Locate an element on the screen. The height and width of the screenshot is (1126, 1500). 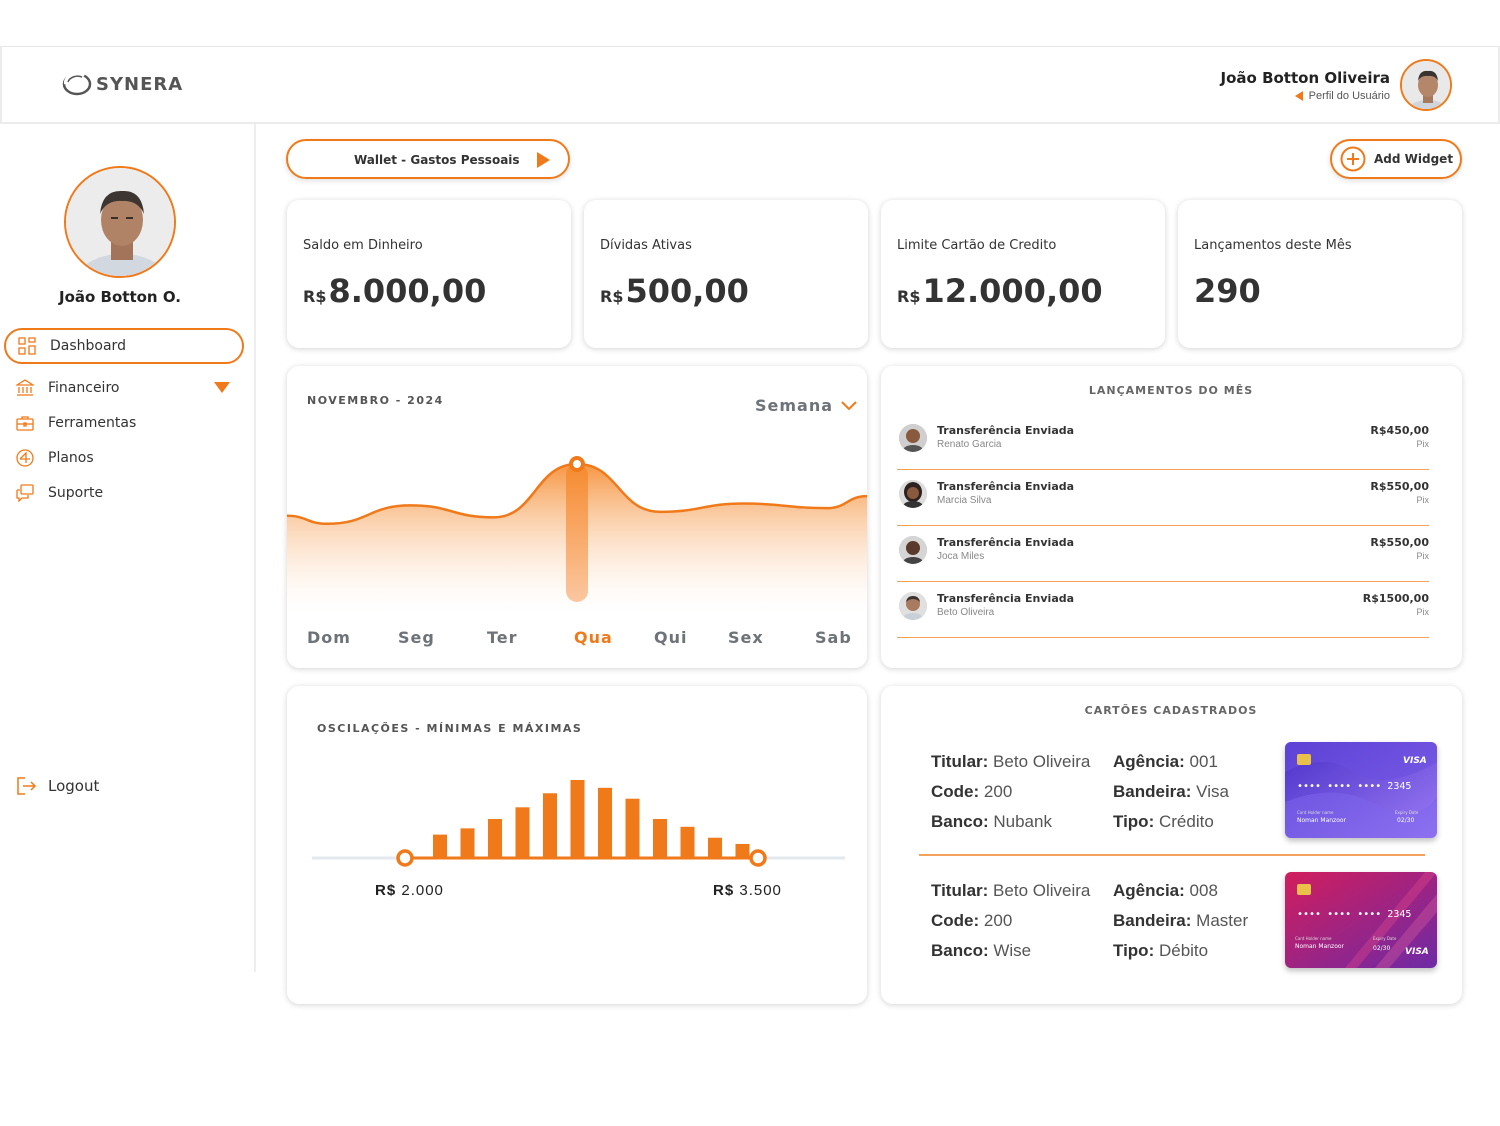
sidebar-item-label: Financeiro is located at coordinates (84, 388).